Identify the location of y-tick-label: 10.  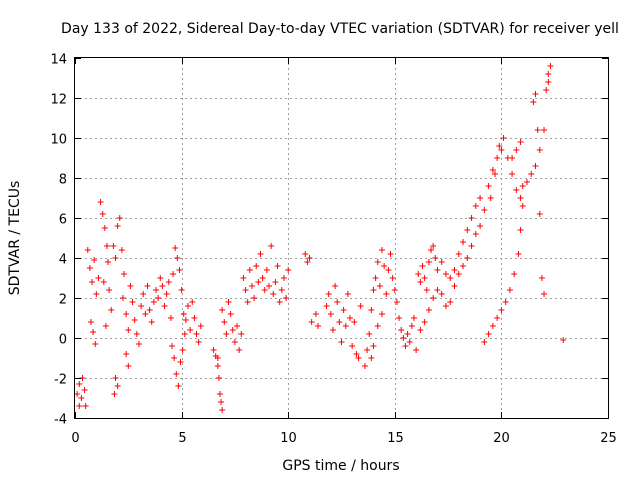
(58, 140).